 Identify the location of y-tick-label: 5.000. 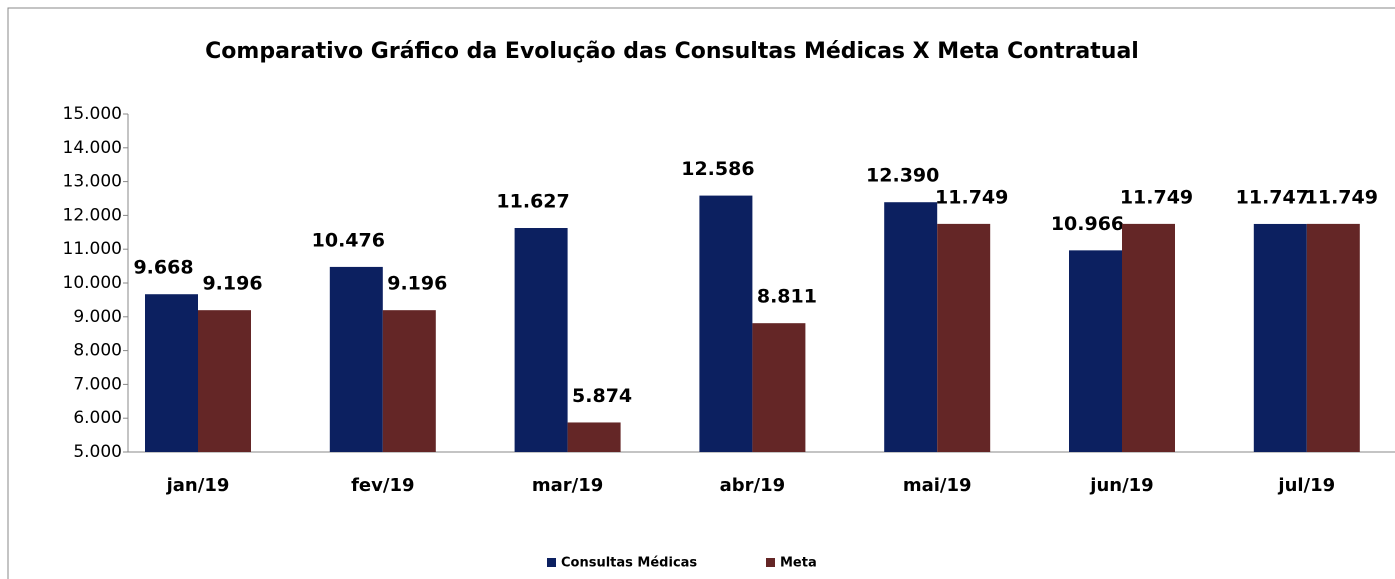
(97, 452).